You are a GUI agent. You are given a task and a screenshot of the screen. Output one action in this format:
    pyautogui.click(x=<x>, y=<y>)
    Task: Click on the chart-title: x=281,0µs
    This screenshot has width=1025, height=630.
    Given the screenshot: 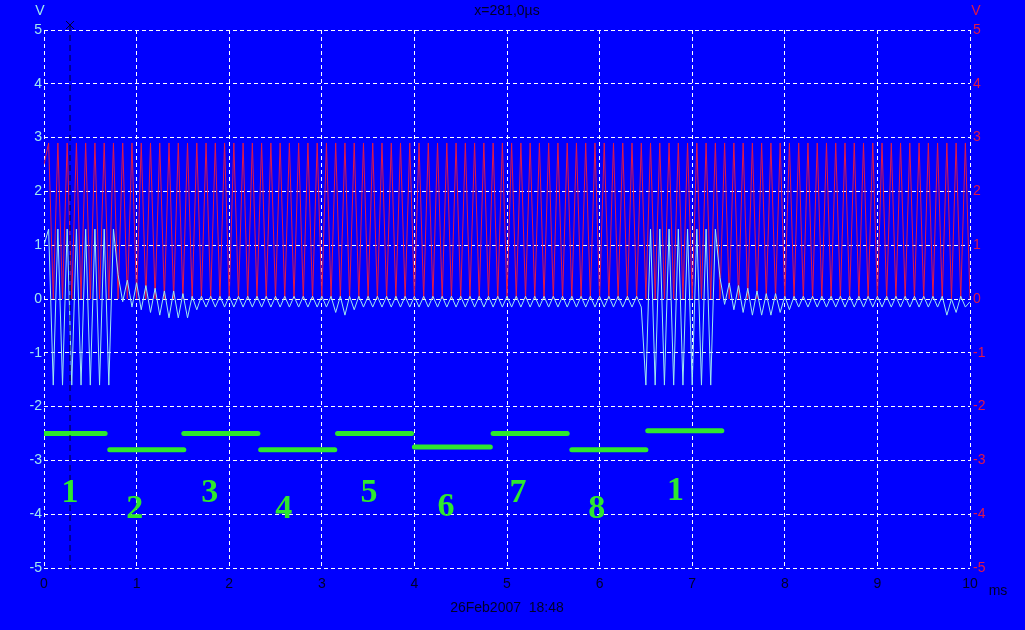 What is the action you would take?
    pyautogui.click(x=507, y=9)
    